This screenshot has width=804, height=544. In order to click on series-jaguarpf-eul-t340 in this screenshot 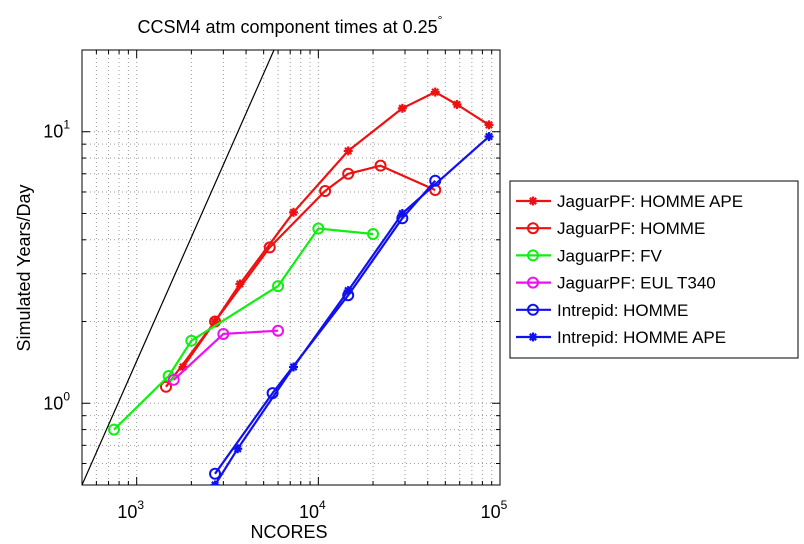, I will do `click(226, 355)`.